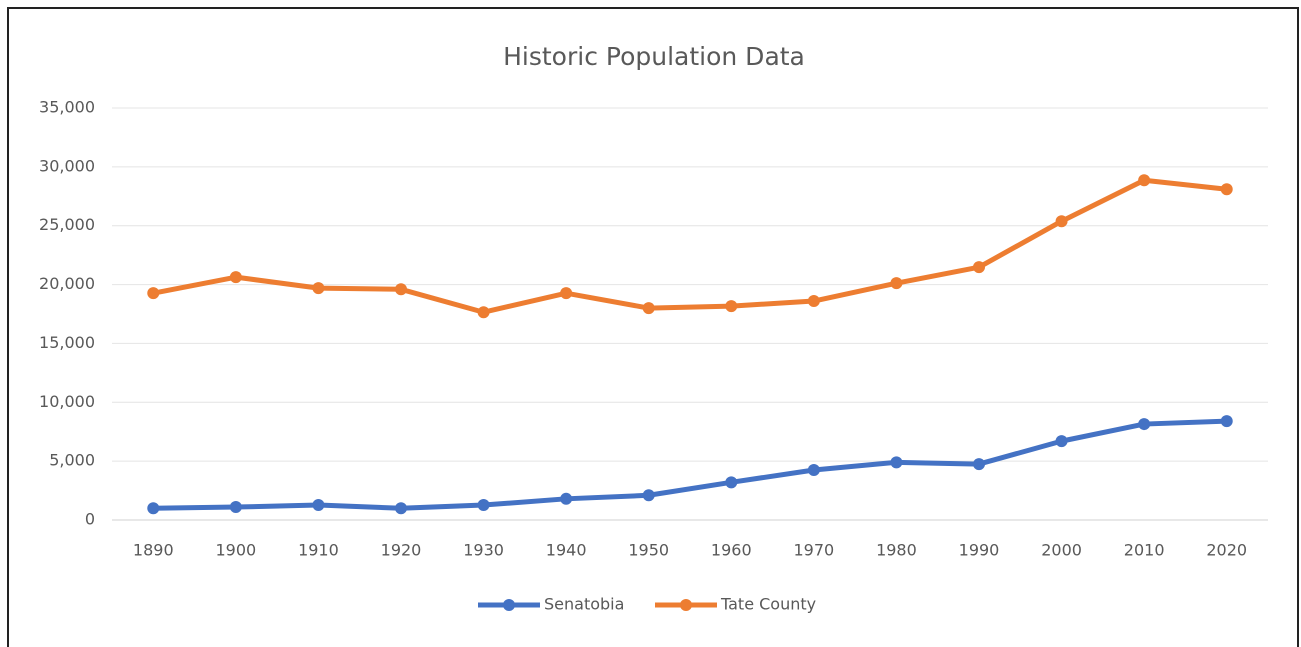 The height and width of the screenshot is (647, 1301). Describe the element at coordinates (401, 550) in the screenshot. I see `x-tick-label: 1920` at that location.